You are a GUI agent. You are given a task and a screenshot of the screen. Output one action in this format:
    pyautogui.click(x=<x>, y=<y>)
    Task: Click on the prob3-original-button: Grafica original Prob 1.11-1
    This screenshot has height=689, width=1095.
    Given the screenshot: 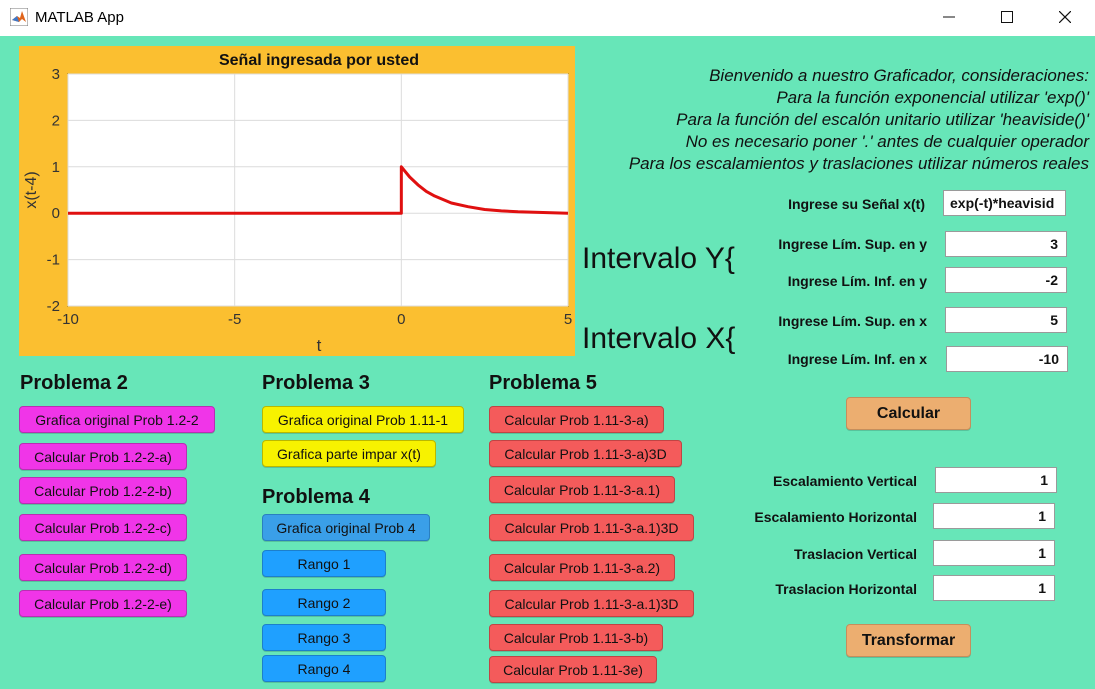 What is the action you would take?
    pyautogui.click(x=363, y=419)
    